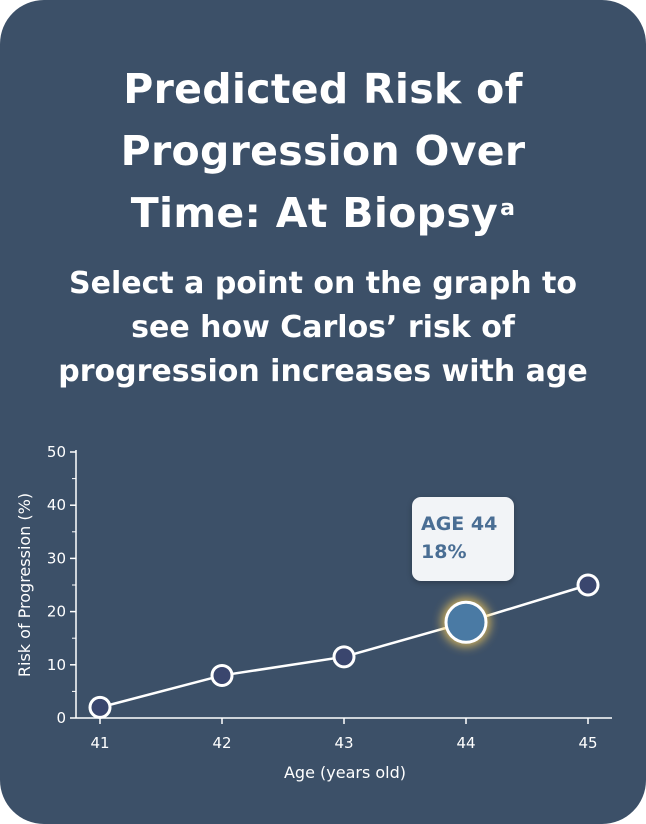 This screenshot has width=646, height=824. I want to click on tooltip-value: 18%, so click(444, 552).